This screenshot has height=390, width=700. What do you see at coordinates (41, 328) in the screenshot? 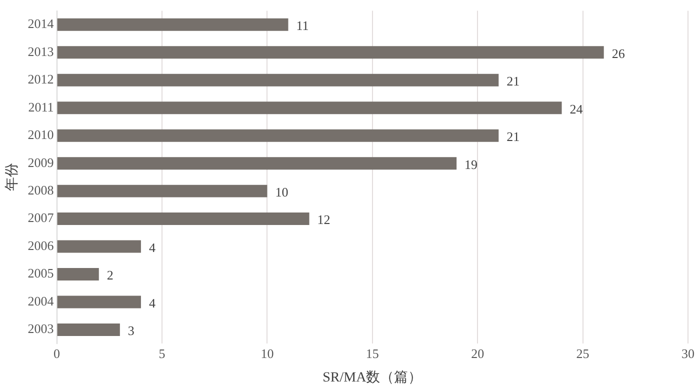
I see `y-tick-label: 2003` at bounding box center [41, 328].